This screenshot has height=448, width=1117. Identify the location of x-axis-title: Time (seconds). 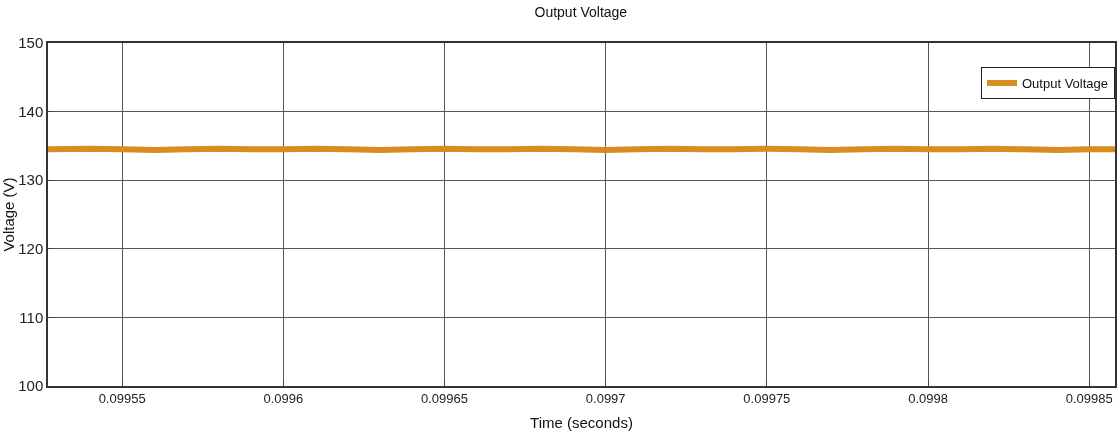
(581, 422).